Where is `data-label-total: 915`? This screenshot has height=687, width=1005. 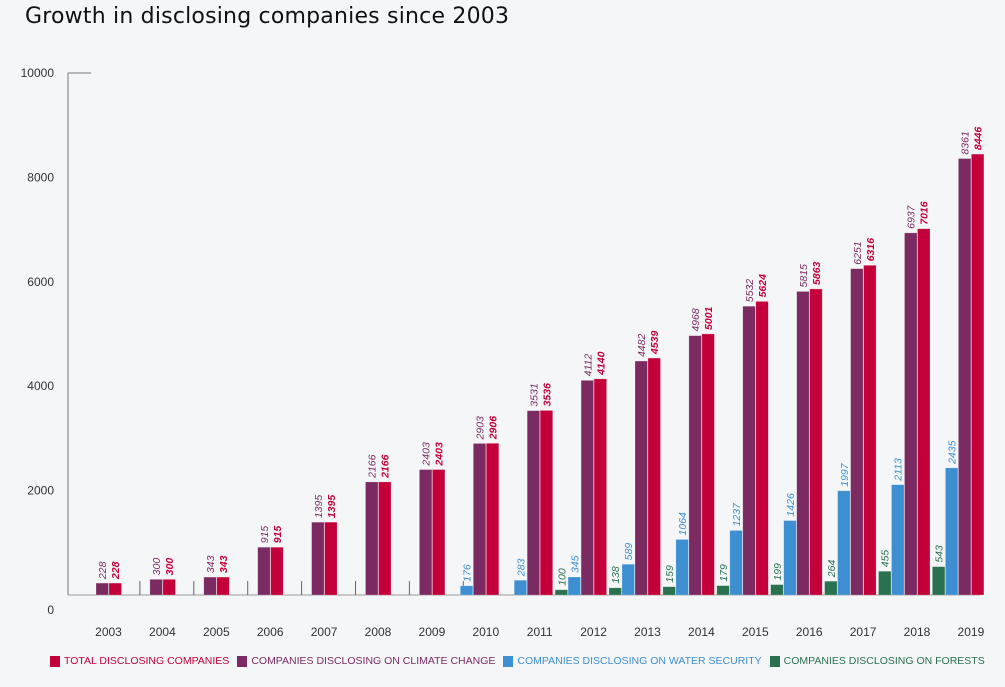
data-label-total: 915 is located at coordinates (278, 535).